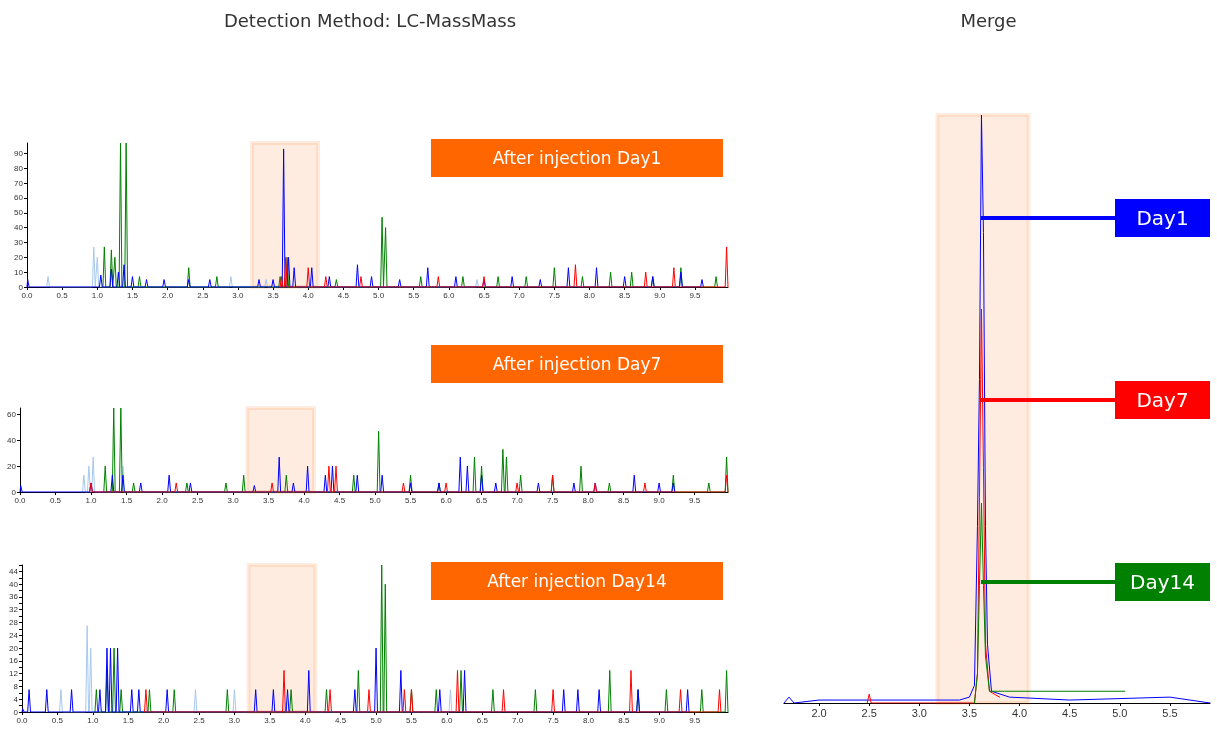 This screenshot has height=735, width=1217. Describe the element at coordinates (14, 674) in the screenshot. I see `y-tick-label: 12` at that location.